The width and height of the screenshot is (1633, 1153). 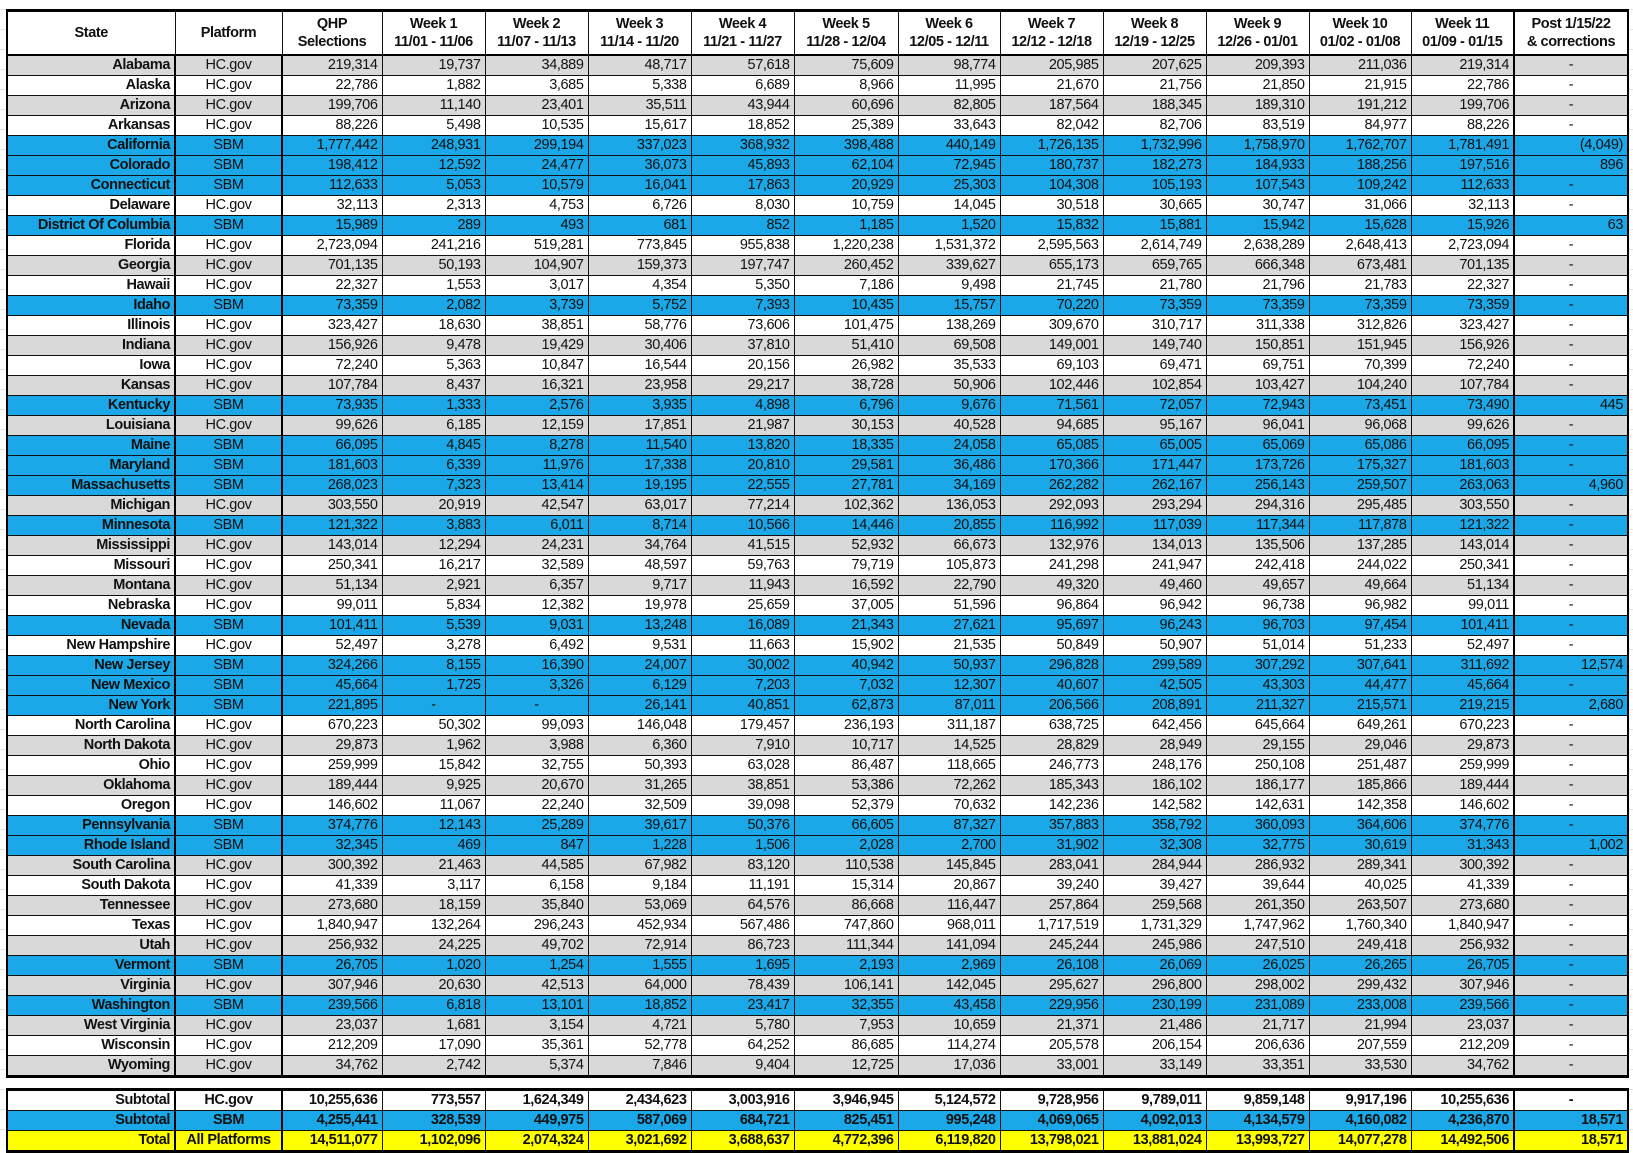 I want to click on cell-week-2: 847, so click(x=536, y=845).